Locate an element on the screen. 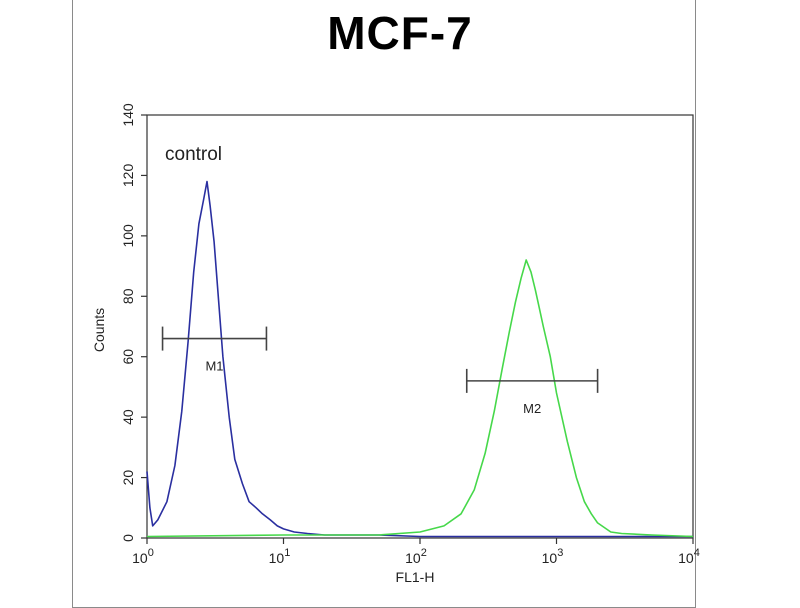 This screenshot has width=800, height=608. x-tick-exponent: 1 is located at coordinates (287, 553).